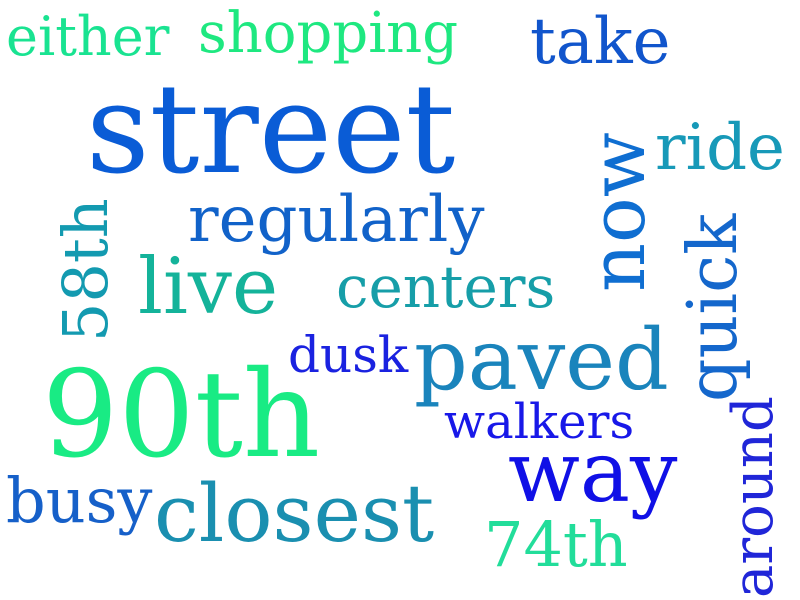  Describe the element at coordinates (336, 220) in the screenshot. I see `word-regularly: regularly` at that location.